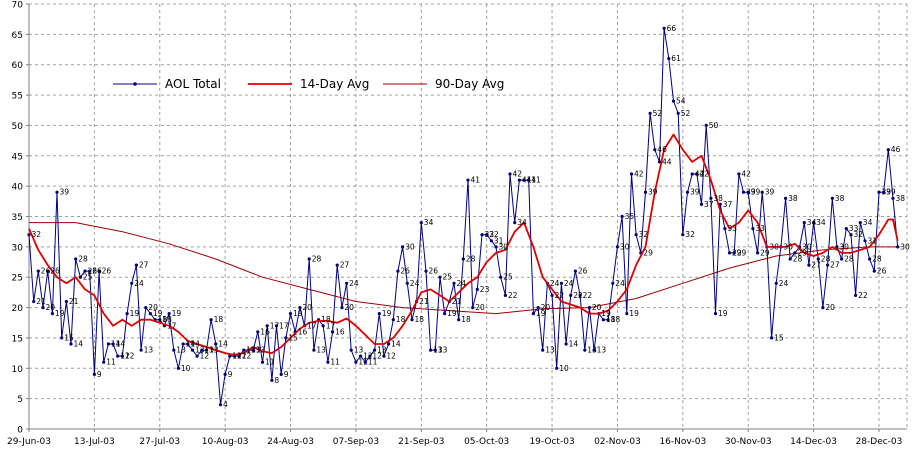 Image resolution: width=914 pixels, height=464 pixels. What do you see at coordinates (662, 149) in the screenshot?
I see `data-label: 46` at bounding box center [662, 149].